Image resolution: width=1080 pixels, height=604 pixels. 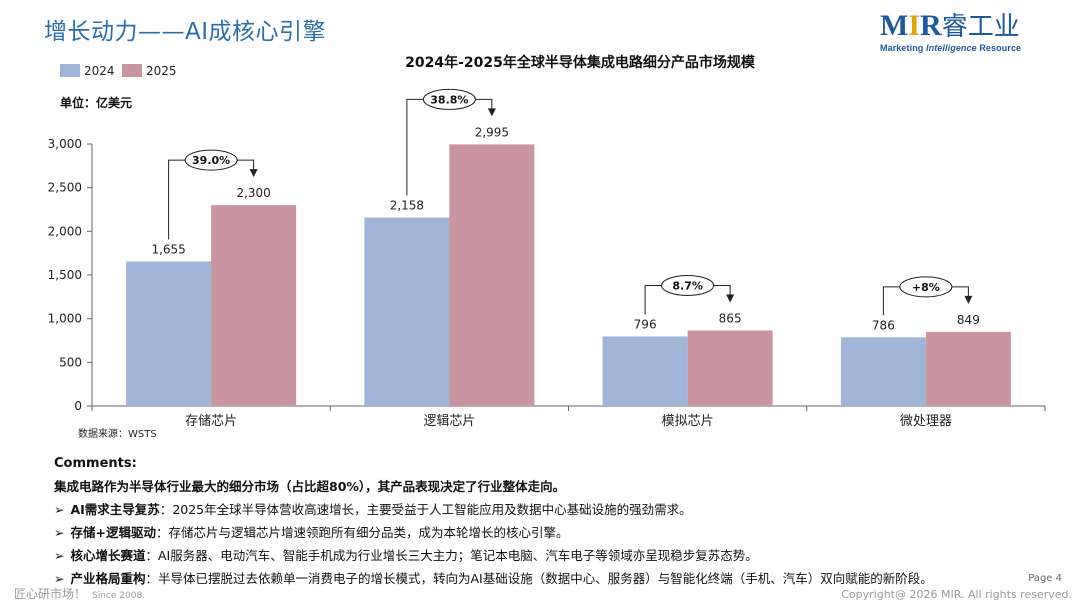 I want to click on legend-label: 2025, so click(x=161, y=71).